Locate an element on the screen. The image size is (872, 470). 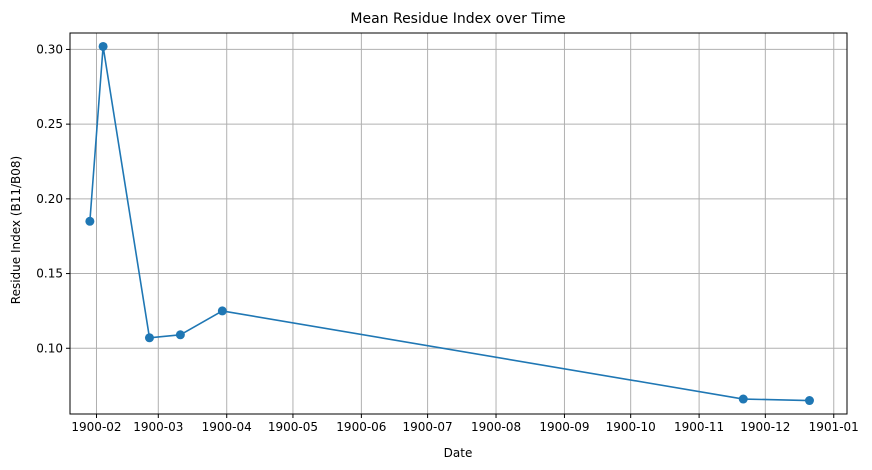
x-tick-label: 1900-03 is located at coordinates (158, 427).